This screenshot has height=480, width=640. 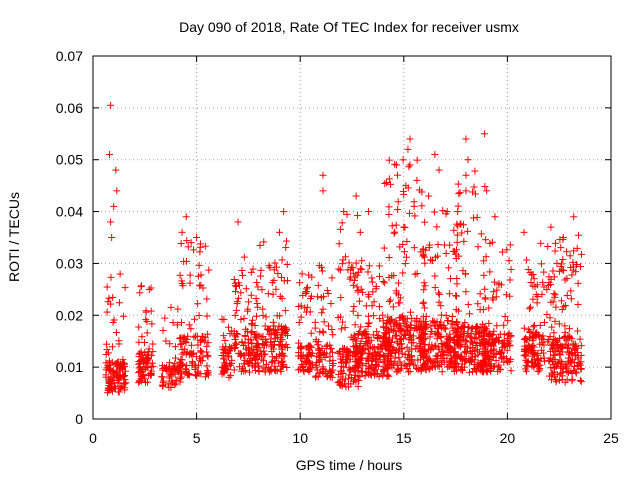 I want to click on x-tick-label: 10, so click(x=300, y=438).